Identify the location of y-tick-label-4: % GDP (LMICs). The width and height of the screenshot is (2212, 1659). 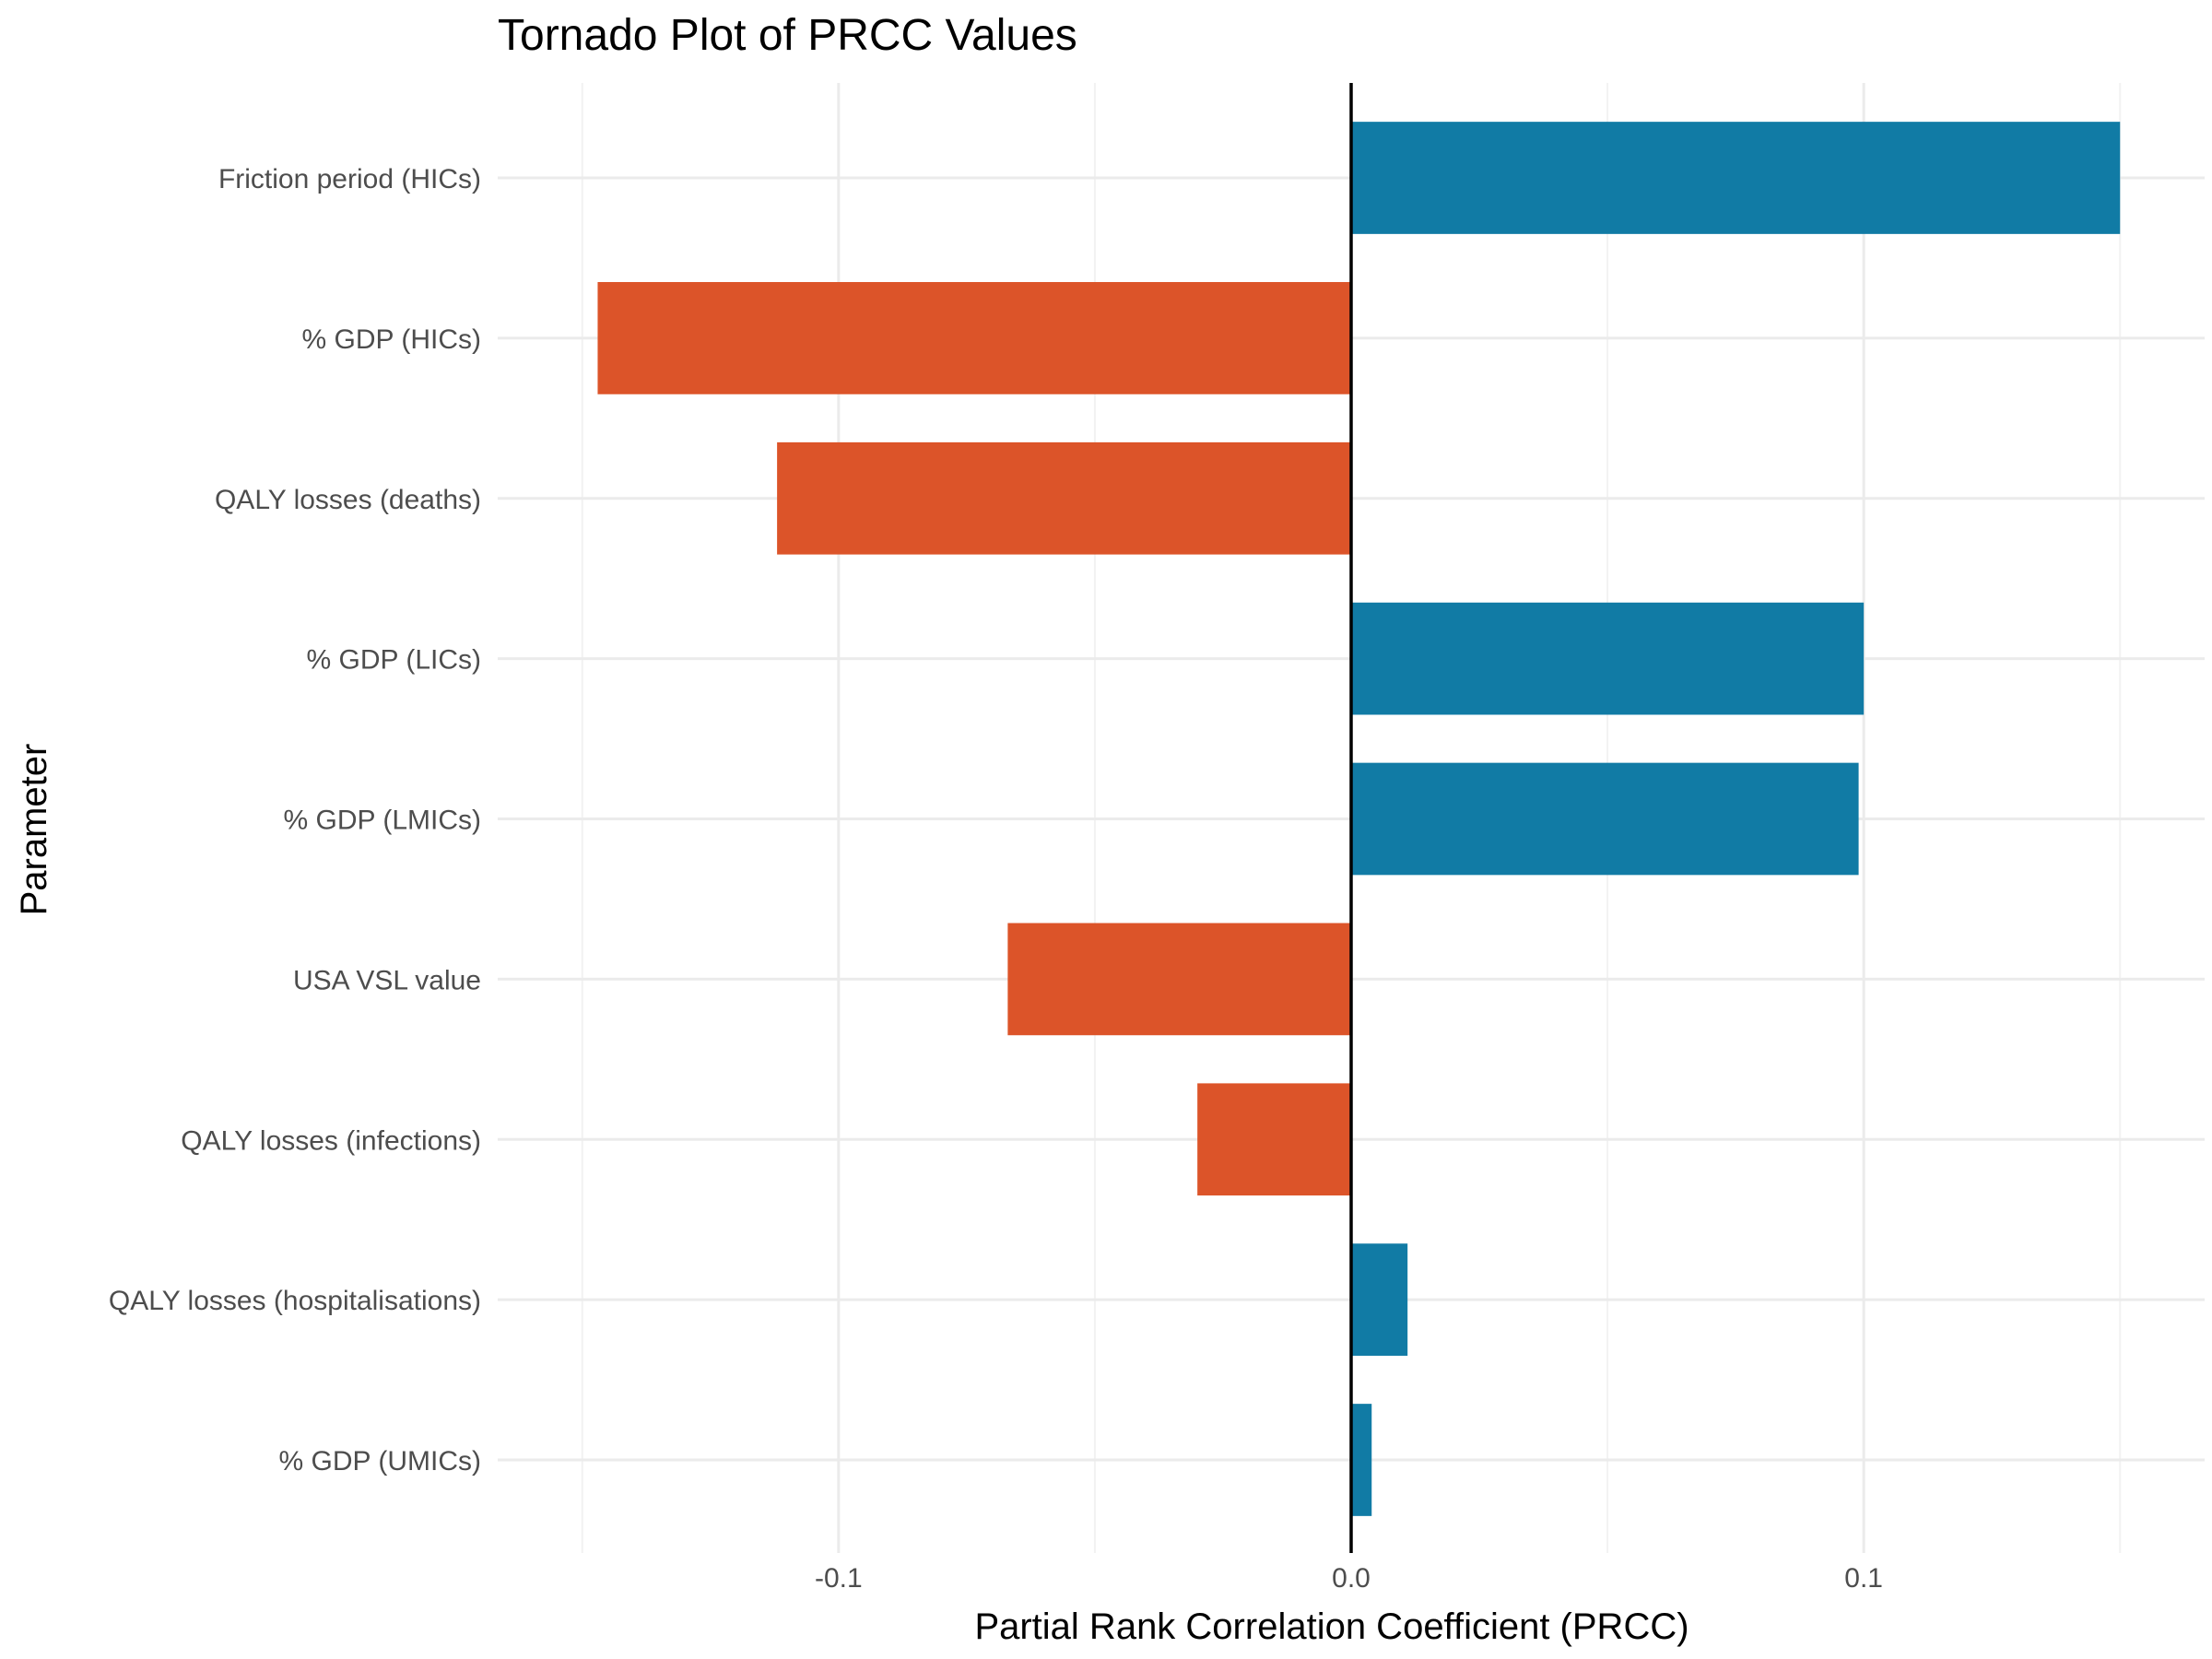
(382, 821).